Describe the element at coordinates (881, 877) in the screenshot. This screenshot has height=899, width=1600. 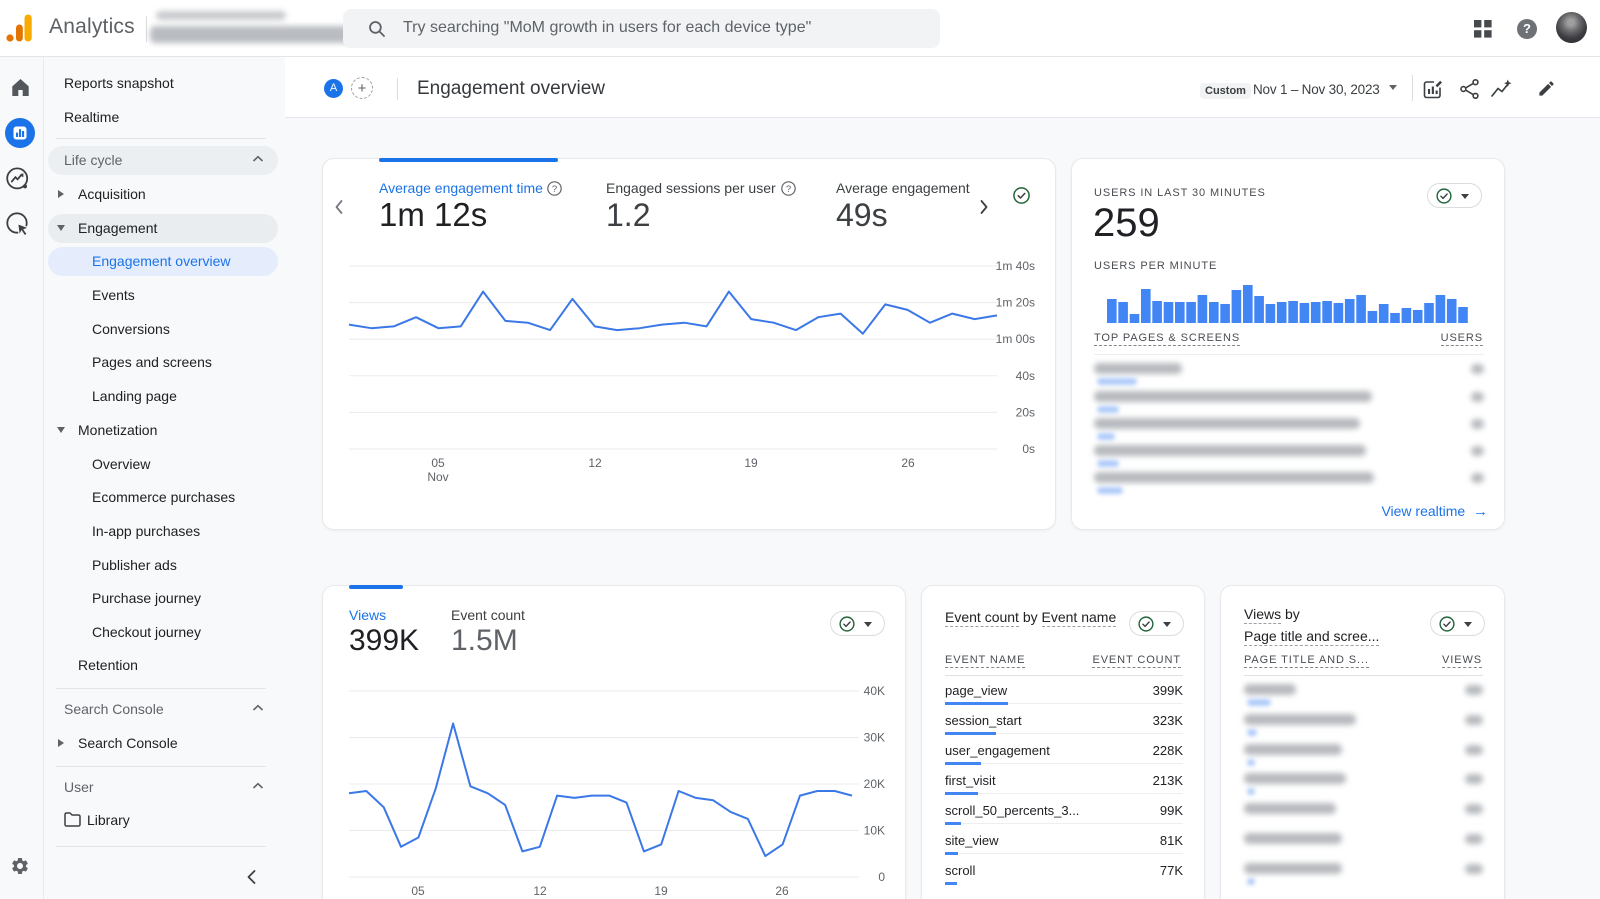
I see `svg-text: 0` at that location.